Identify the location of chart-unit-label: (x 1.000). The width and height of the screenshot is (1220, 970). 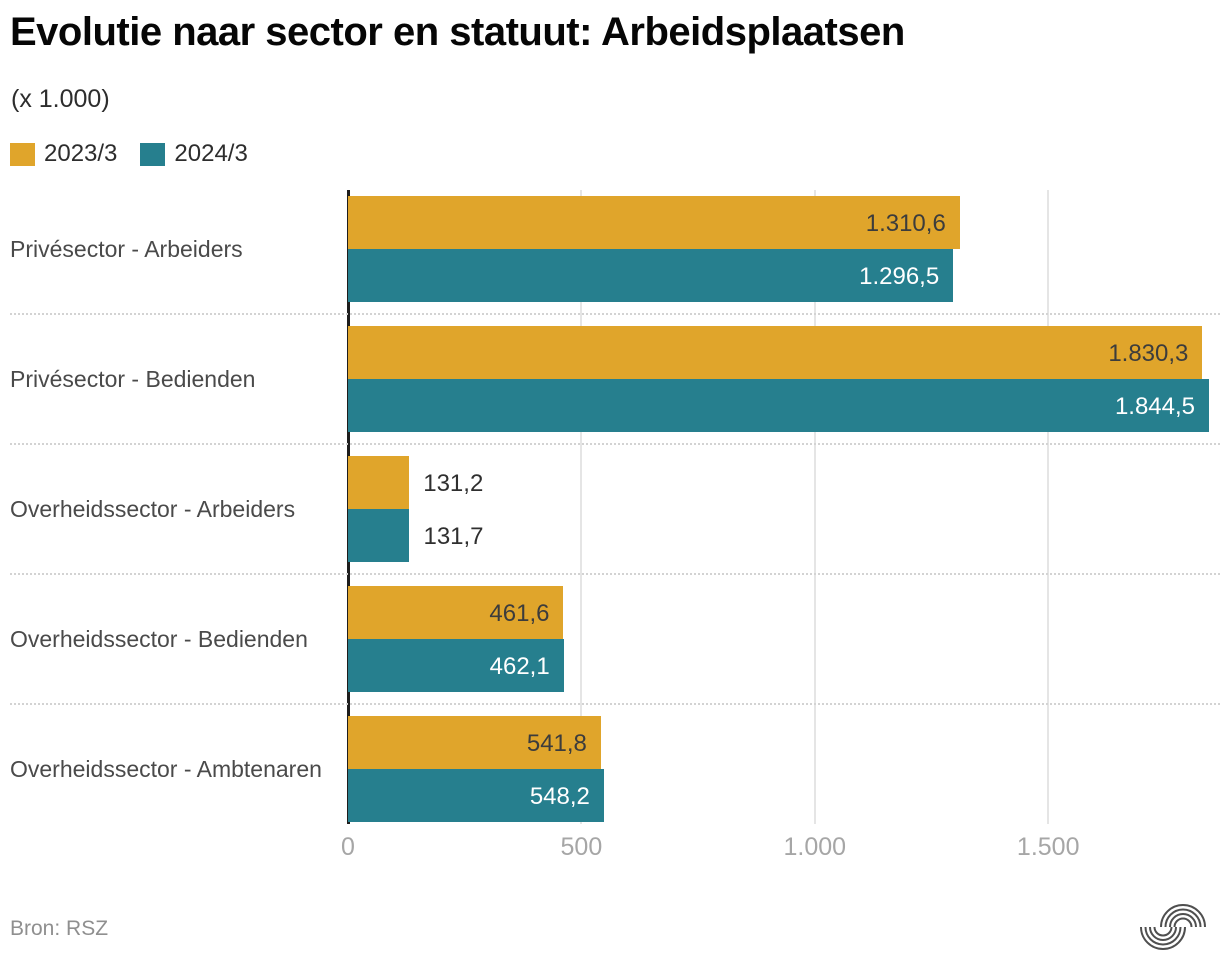
(60, 99).